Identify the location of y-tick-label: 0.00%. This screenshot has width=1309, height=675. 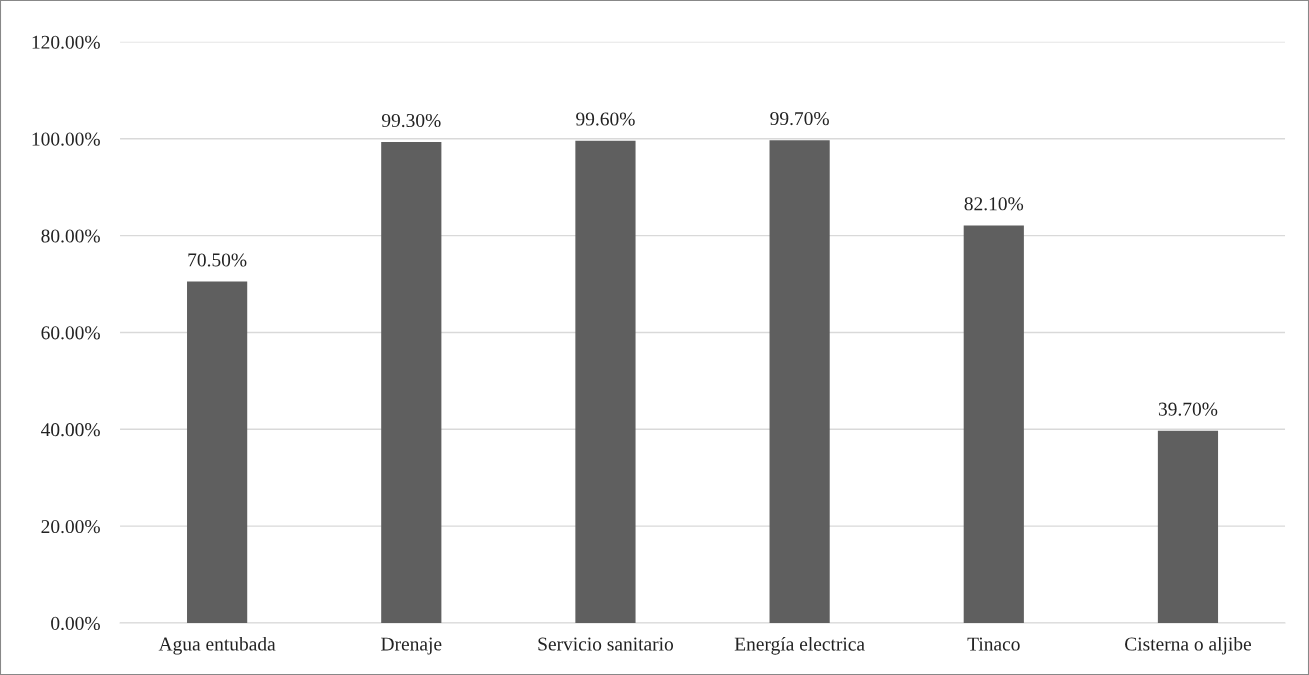
(75, 623).